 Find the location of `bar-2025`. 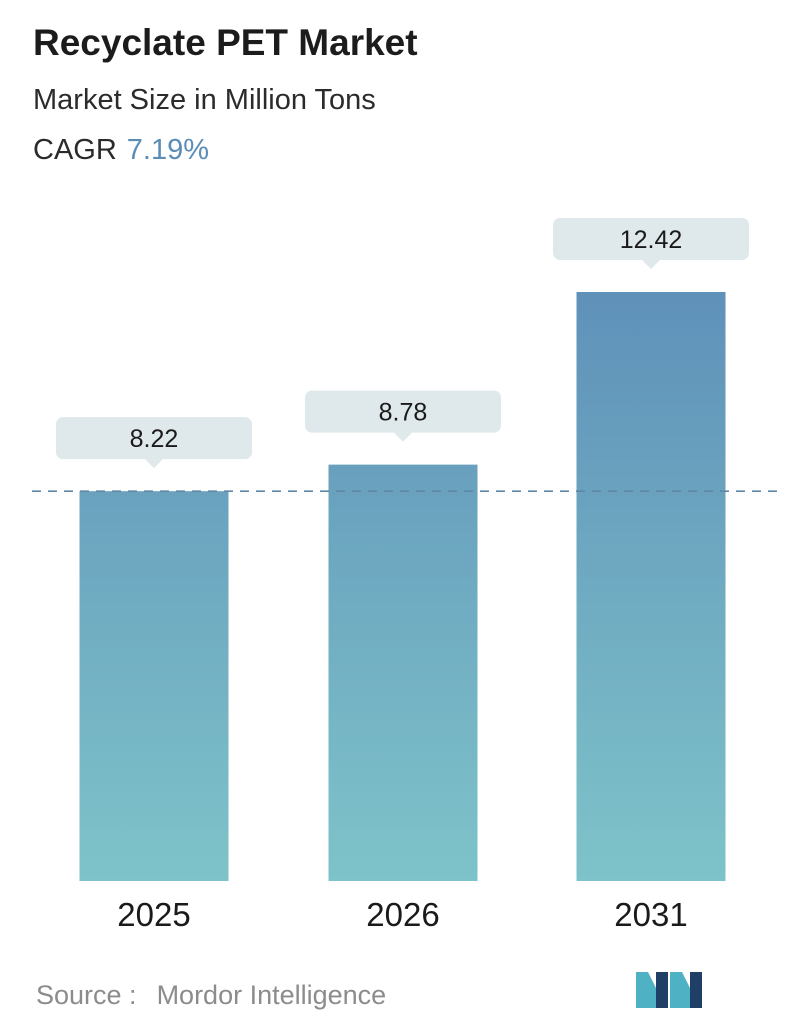

bar-2025 is located at coordinates (154, 686).